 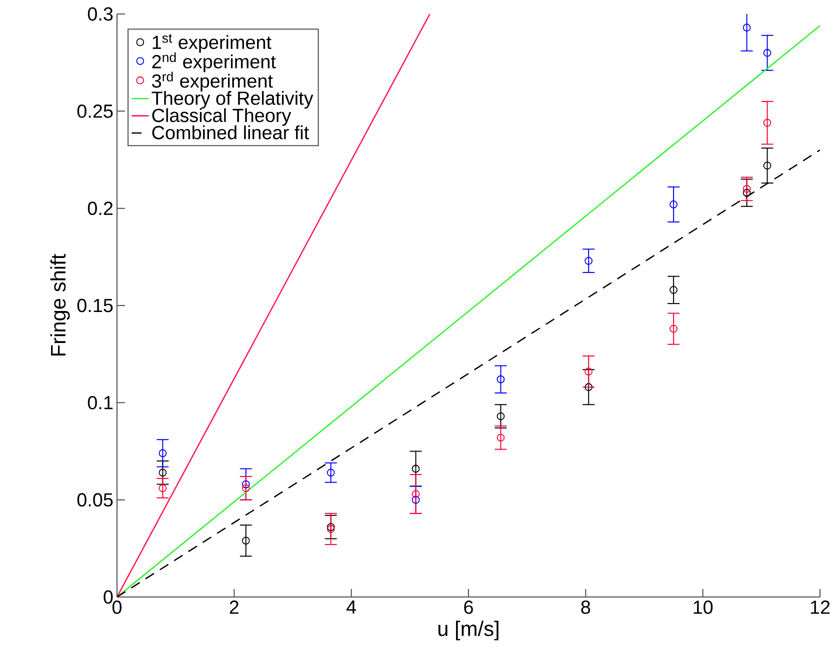 What do you see at coordinates (468, 607) in the screenshot?
I see `x-tick-label: 6` at bounding box center [468, 607].